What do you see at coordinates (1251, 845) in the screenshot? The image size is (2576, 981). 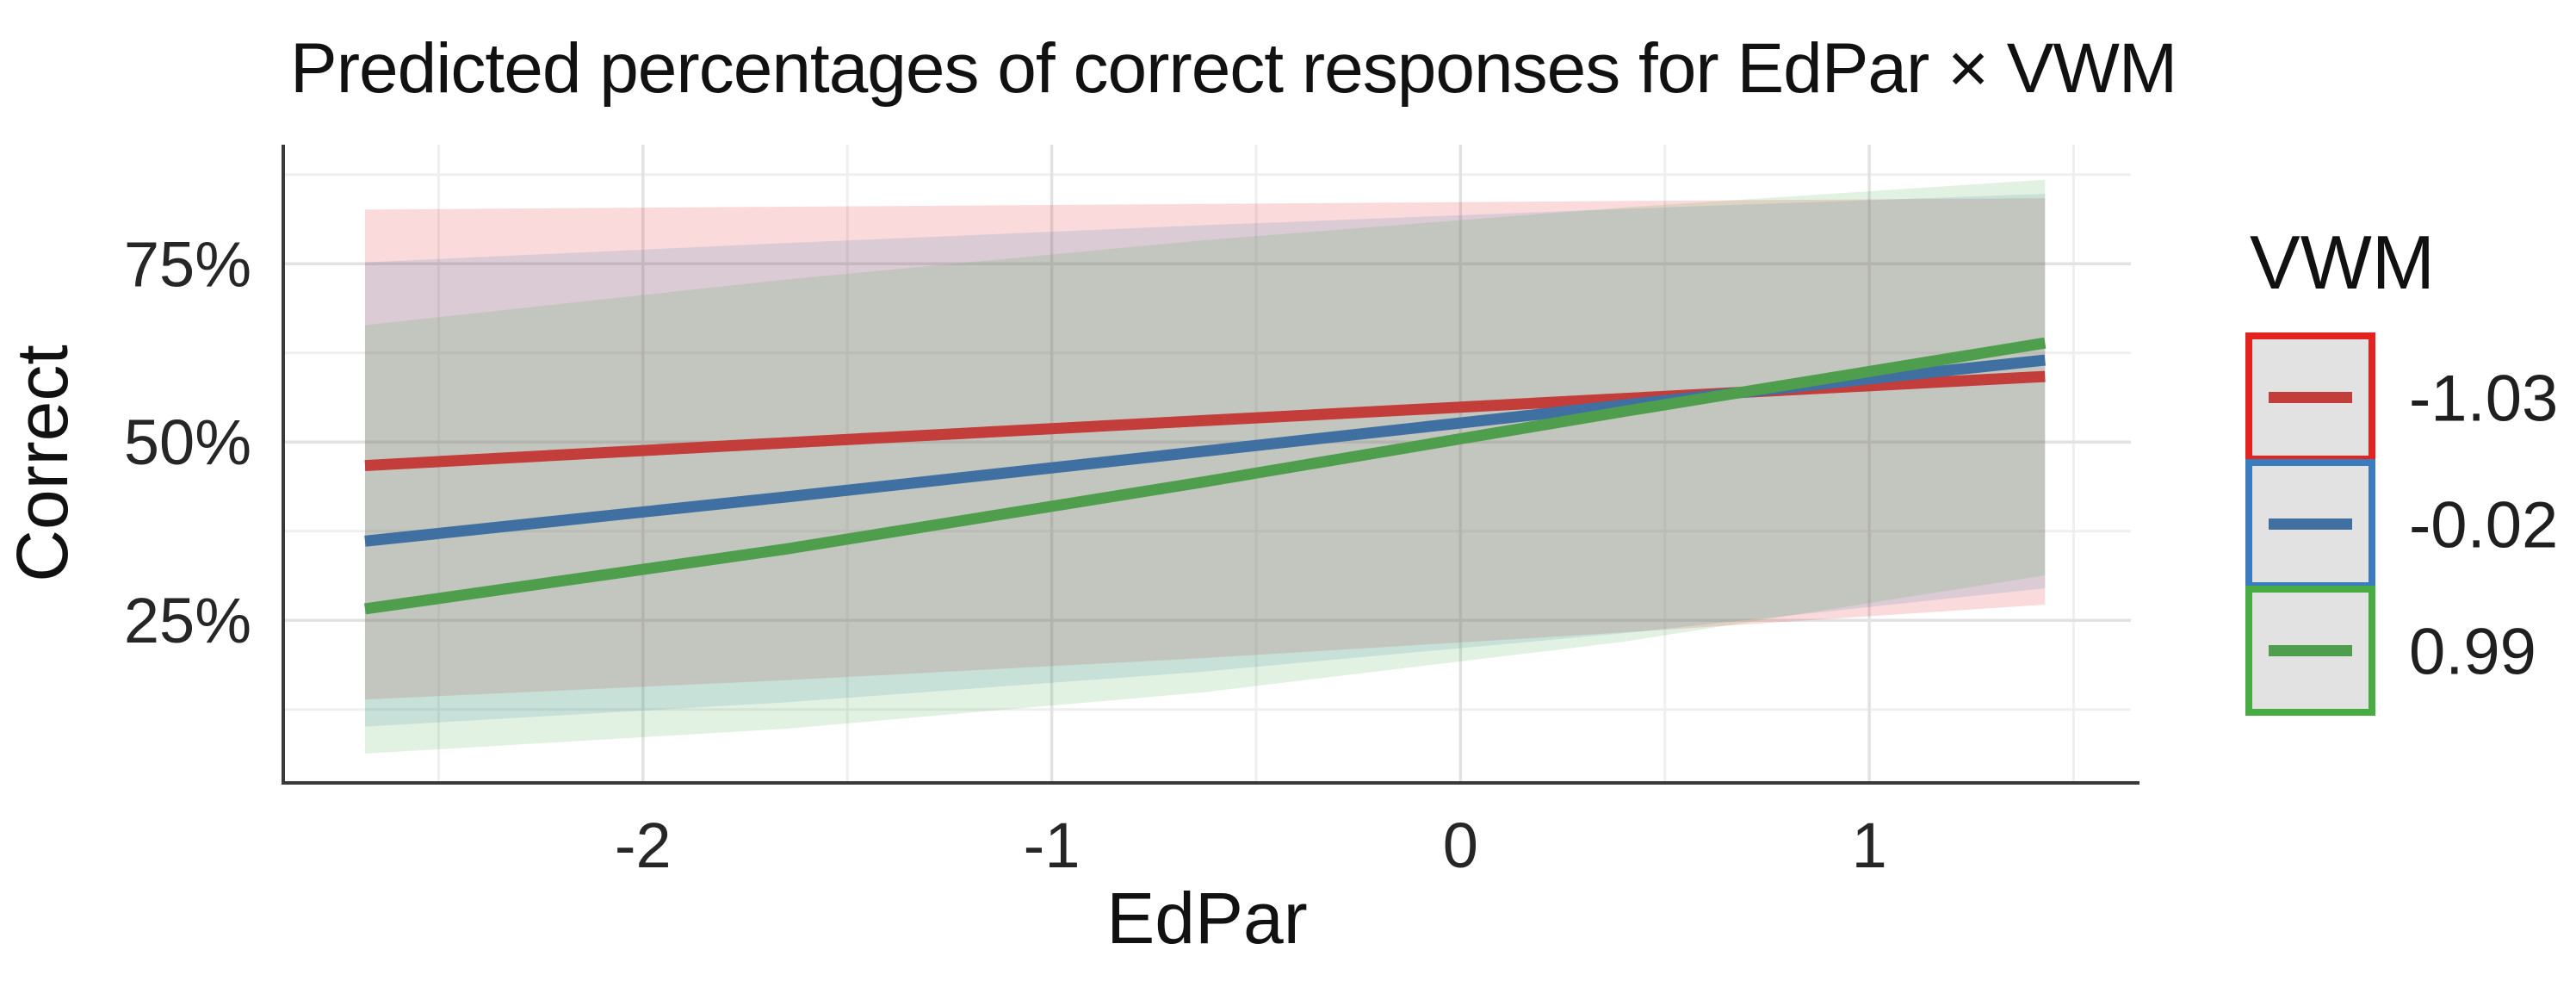 I see `x-tick-labels: -2 -1 0 1` at bounding box center [1251, 845].